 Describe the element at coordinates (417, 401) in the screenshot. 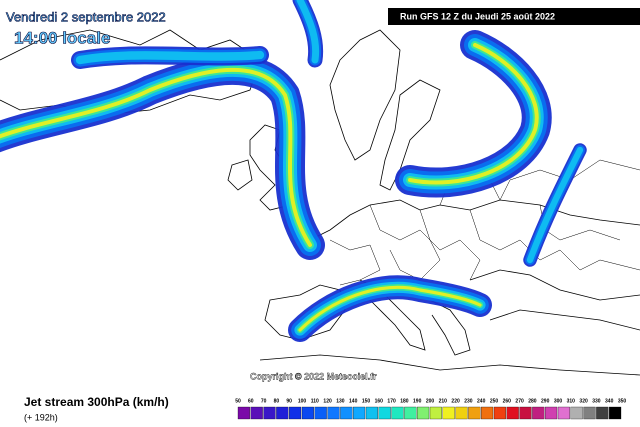

I see `colorbar-label: 190` at that location.